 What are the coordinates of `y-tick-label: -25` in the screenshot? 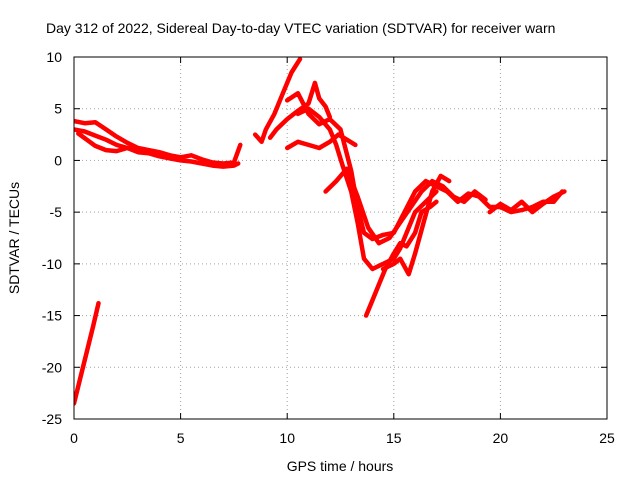 It's located at (52, 419).